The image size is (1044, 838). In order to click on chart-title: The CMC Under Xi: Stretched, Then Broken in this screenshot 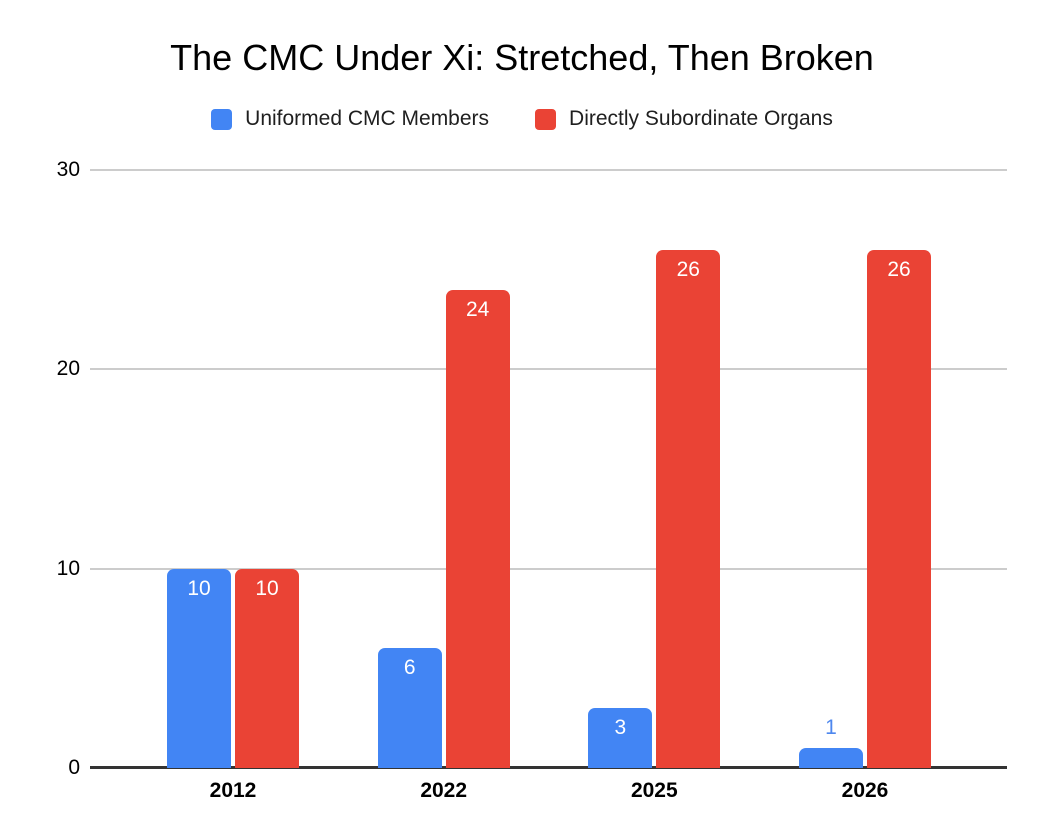, I will do `click(522, 57)`.